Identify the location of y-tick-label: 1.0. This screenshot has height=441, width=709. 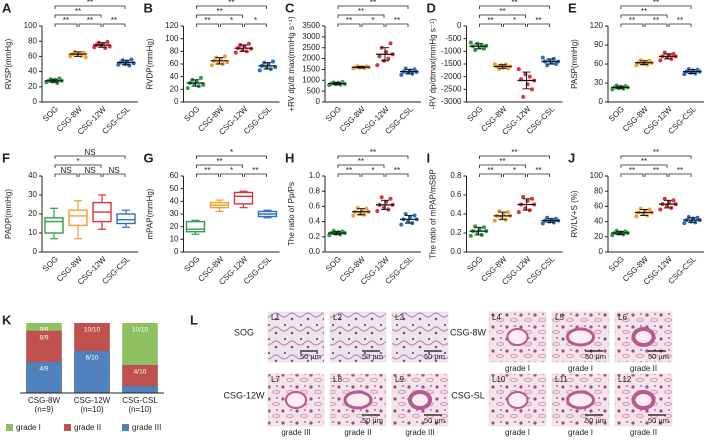
(315, 175).